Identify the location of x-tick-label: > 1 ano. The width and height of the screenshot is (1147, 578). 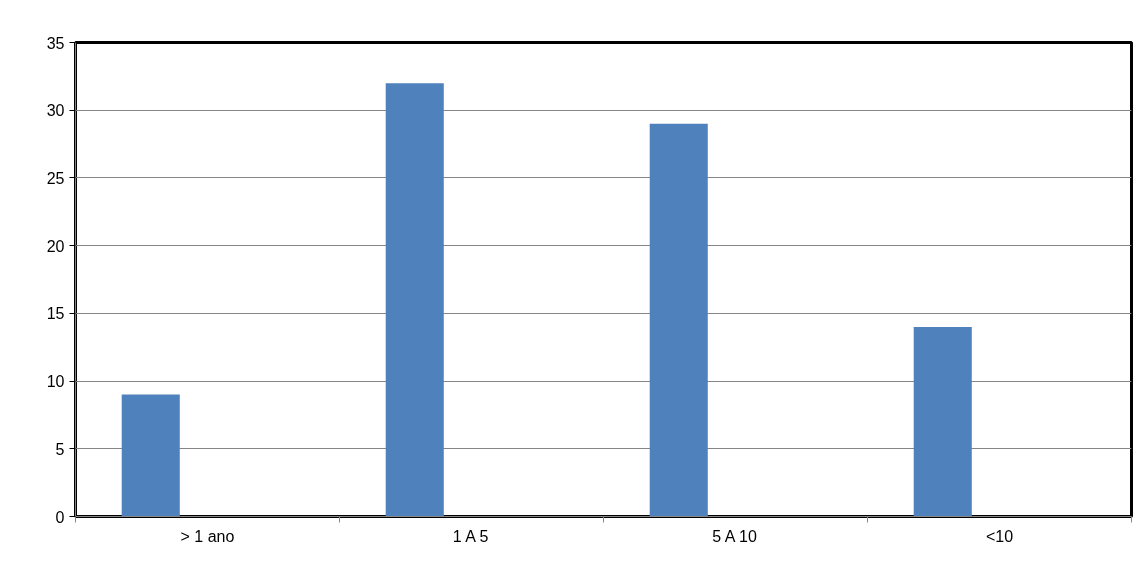
(207, 536).